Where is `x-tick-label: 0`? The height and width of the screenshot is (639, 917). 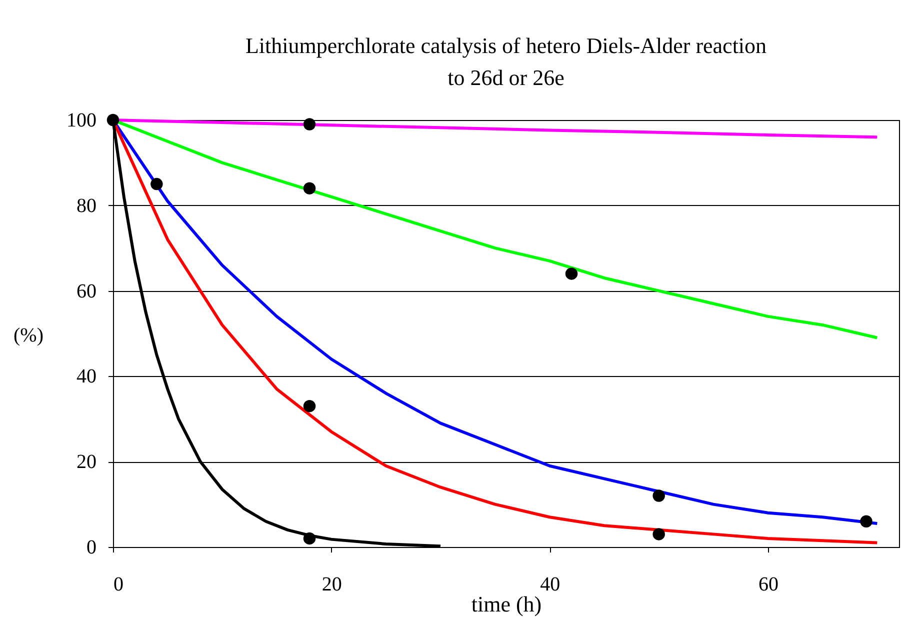
x-tick-label: 0 is located at coordinates (119, 585).